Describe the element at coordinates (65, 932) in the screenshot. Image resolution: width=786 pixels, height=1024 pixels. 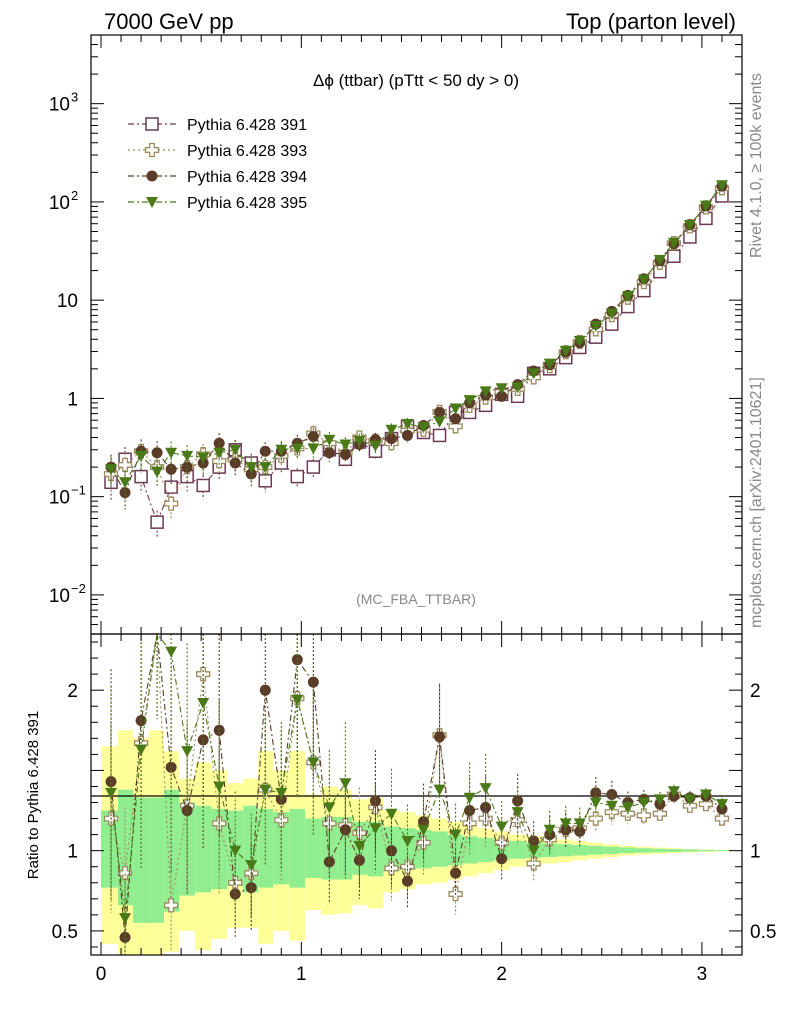
I see `ratio-y-tick-label-left: 0.5` at that location.